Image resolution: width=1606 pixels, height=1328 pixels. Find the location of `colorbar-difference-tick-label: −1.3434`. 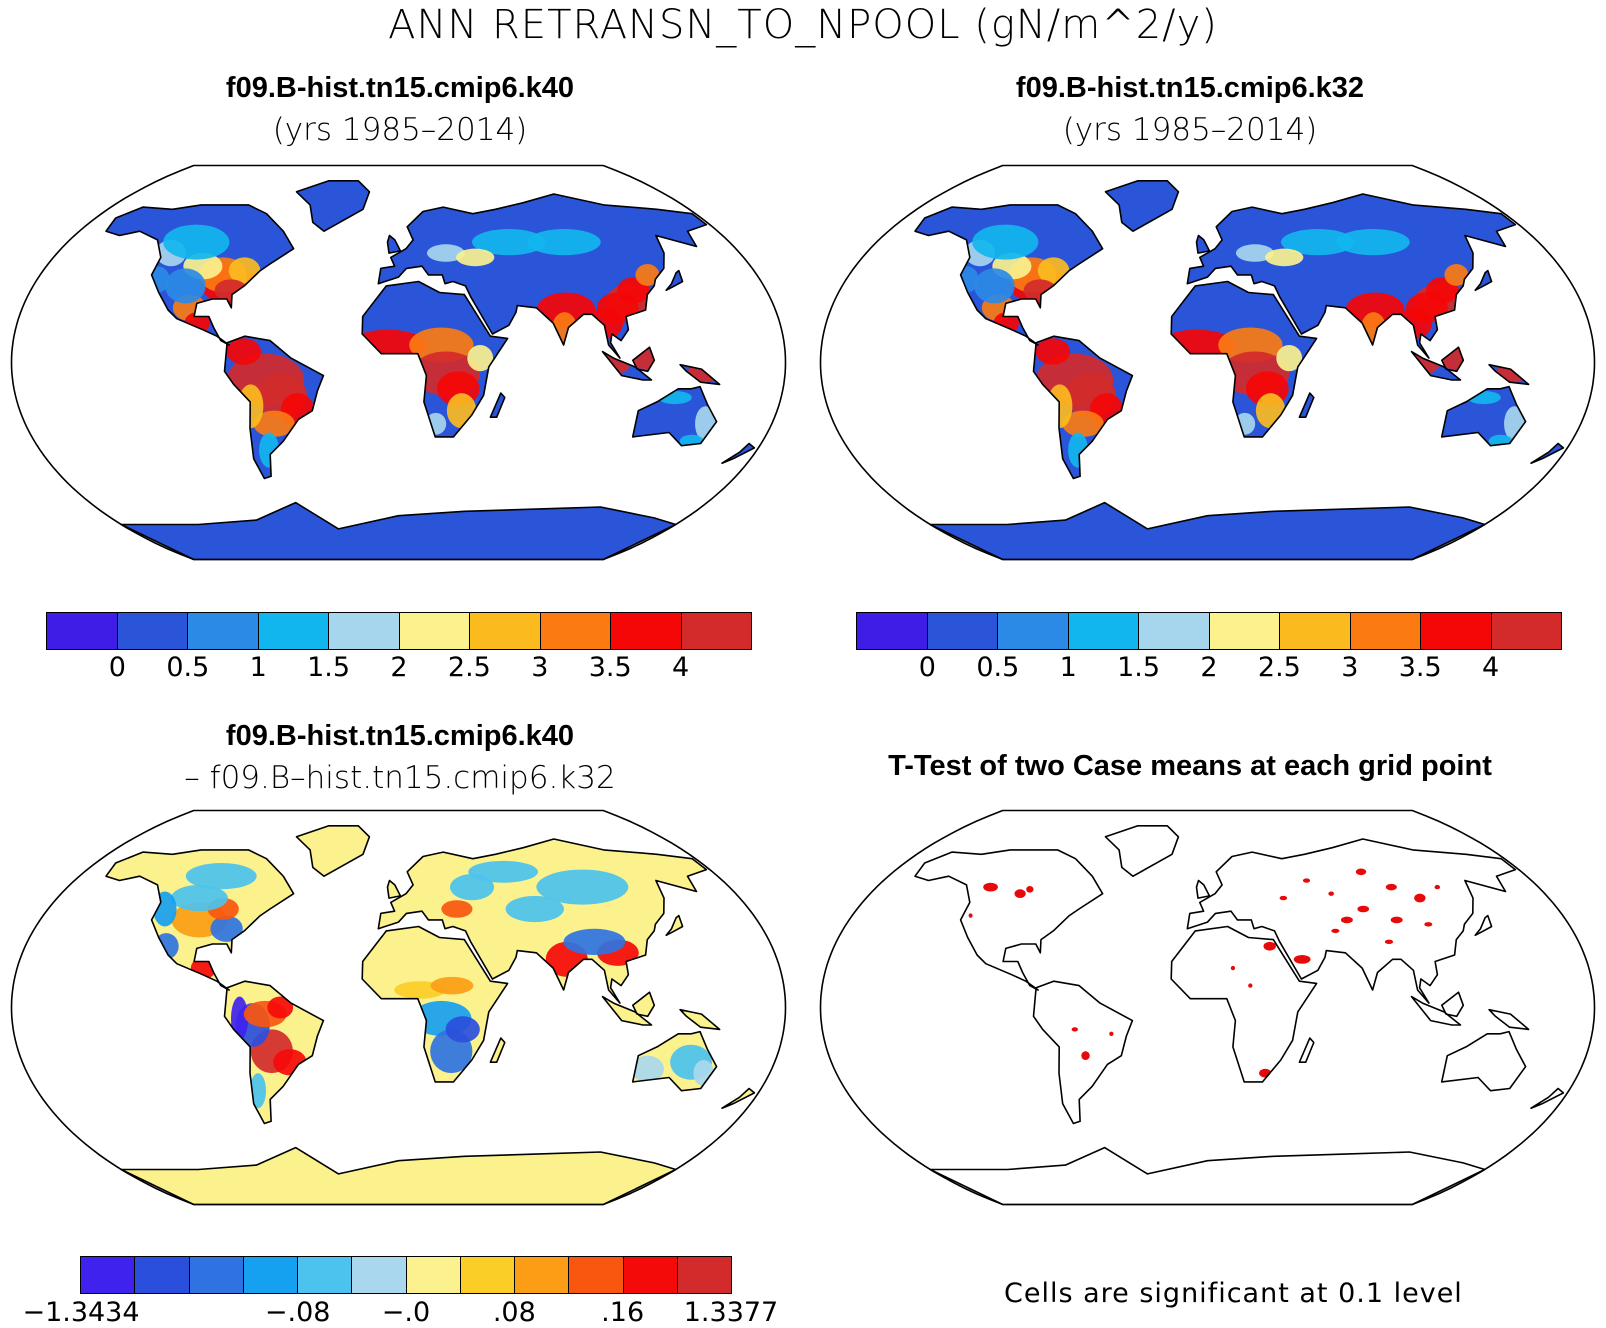

colorbar-difference-tick-label: −1.3434 is located at coordinates (81, 1312).